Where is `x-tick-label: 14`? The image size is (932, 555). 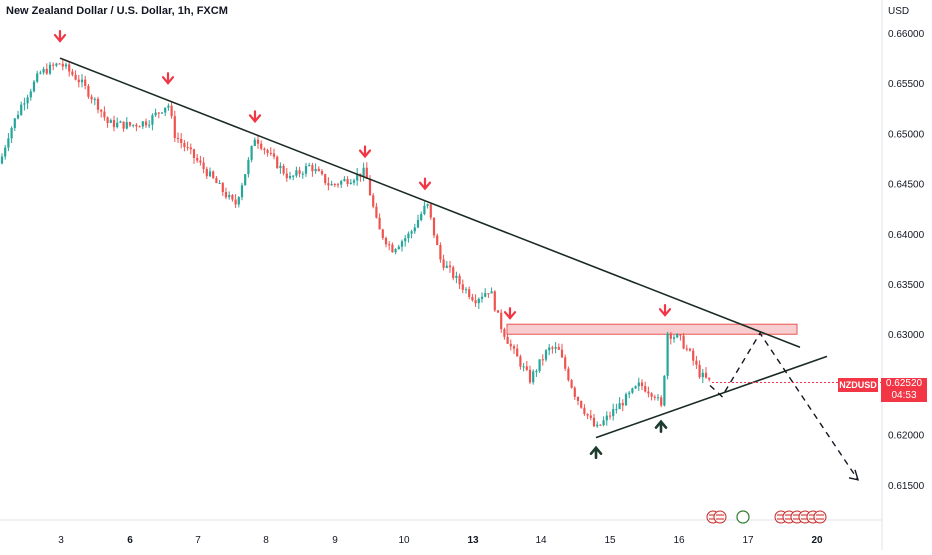
x-tick-label: 14 is located at coordinates (541, 540).